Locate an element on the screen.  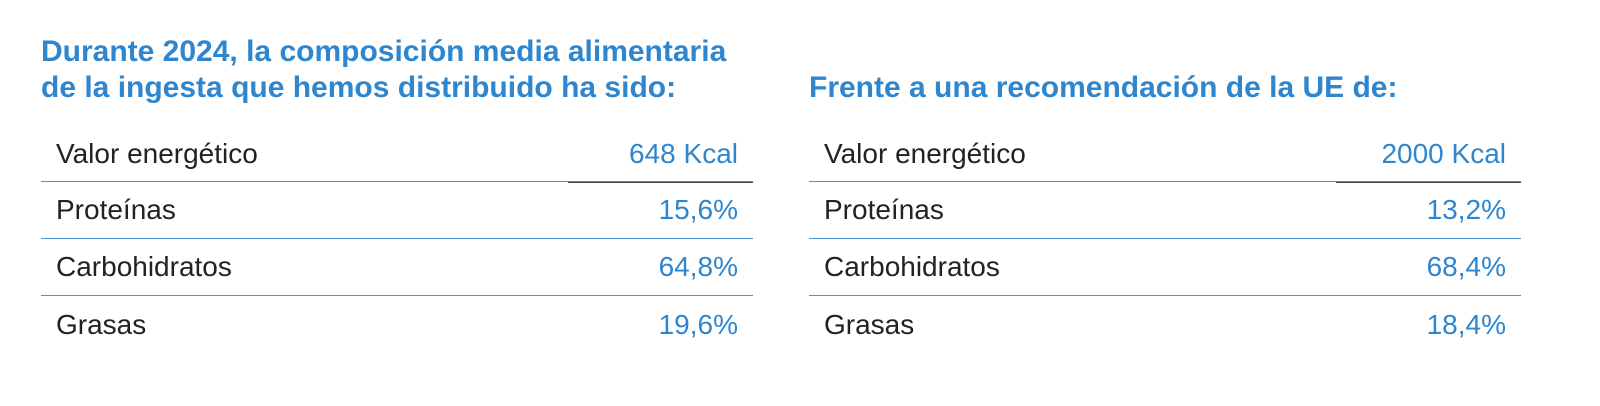
eu-recommendation-heading: Frente a una recomendación de la UE de: is located at coordinates (1189, 68).